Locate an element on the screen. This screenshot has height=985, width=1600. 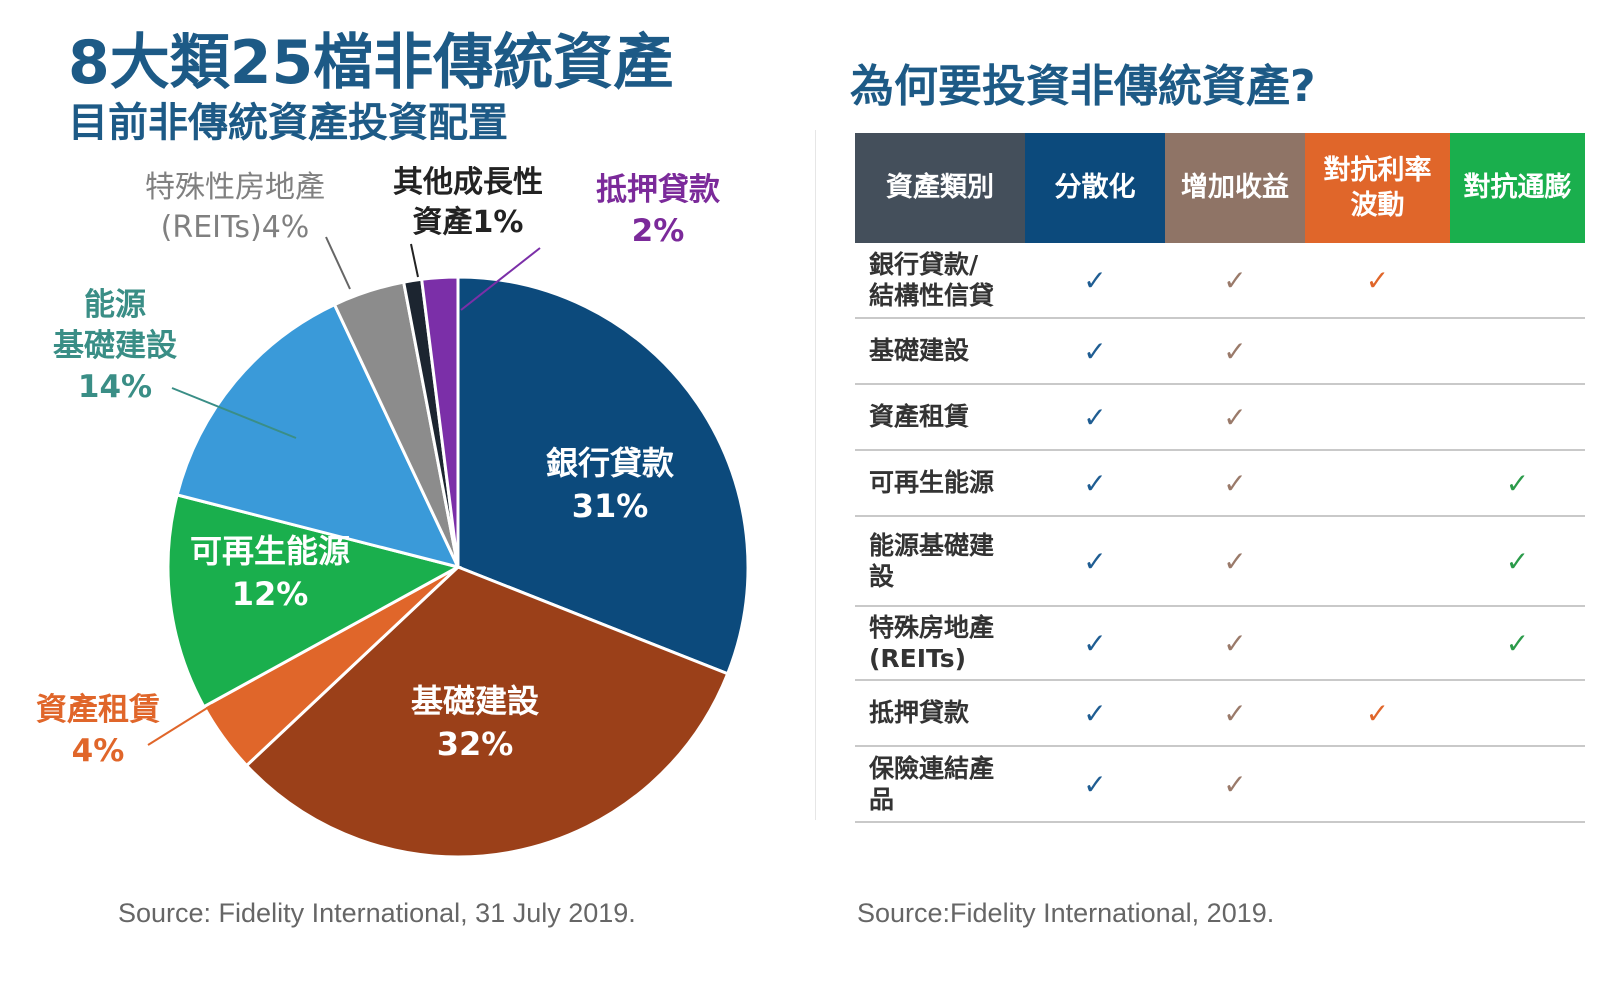
asset-name-cell: 能源基礎建設 is located at coordinates (940, 561).